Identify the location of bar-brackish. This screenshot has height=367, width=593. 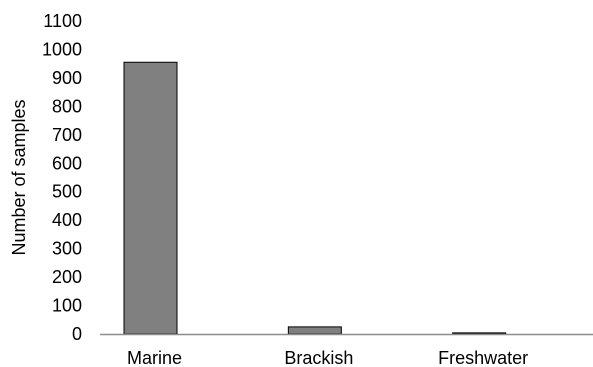
(314, 330).